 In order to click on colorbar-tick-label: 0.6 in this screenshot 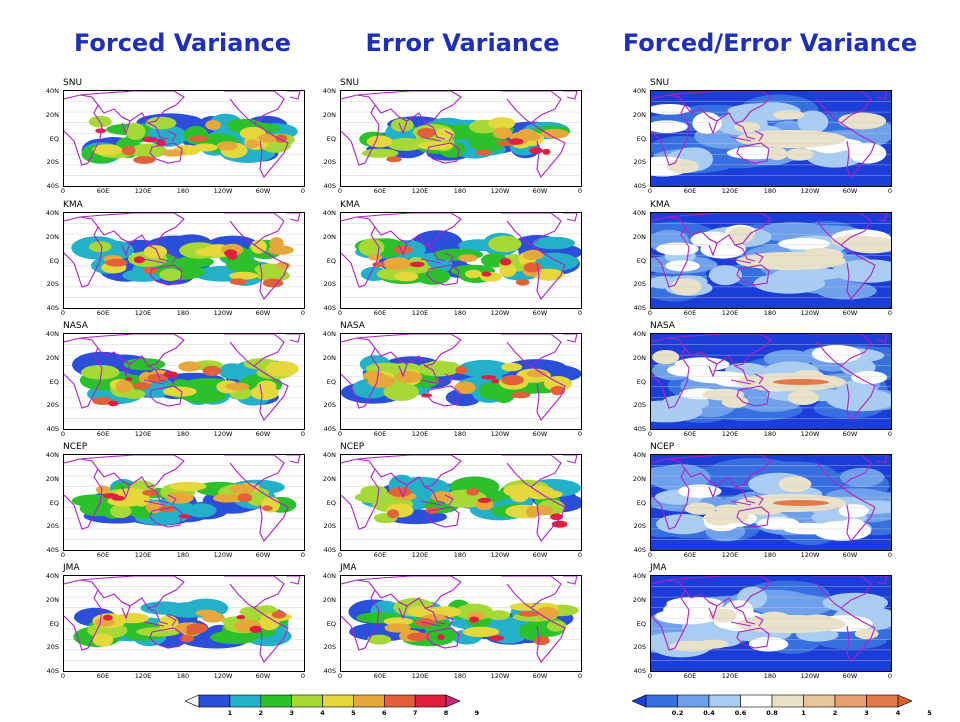, I will do `click(740, 713)`.